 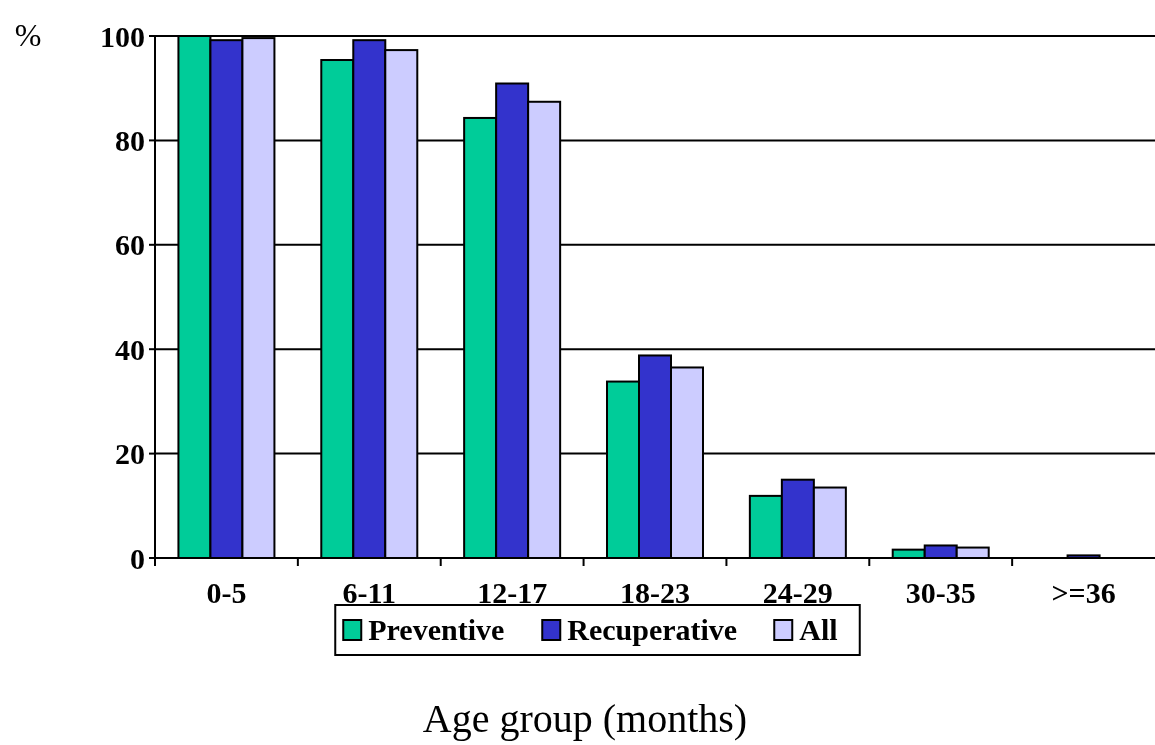 I want to click on y-tick-label: 100, so click(x=122, y=36).